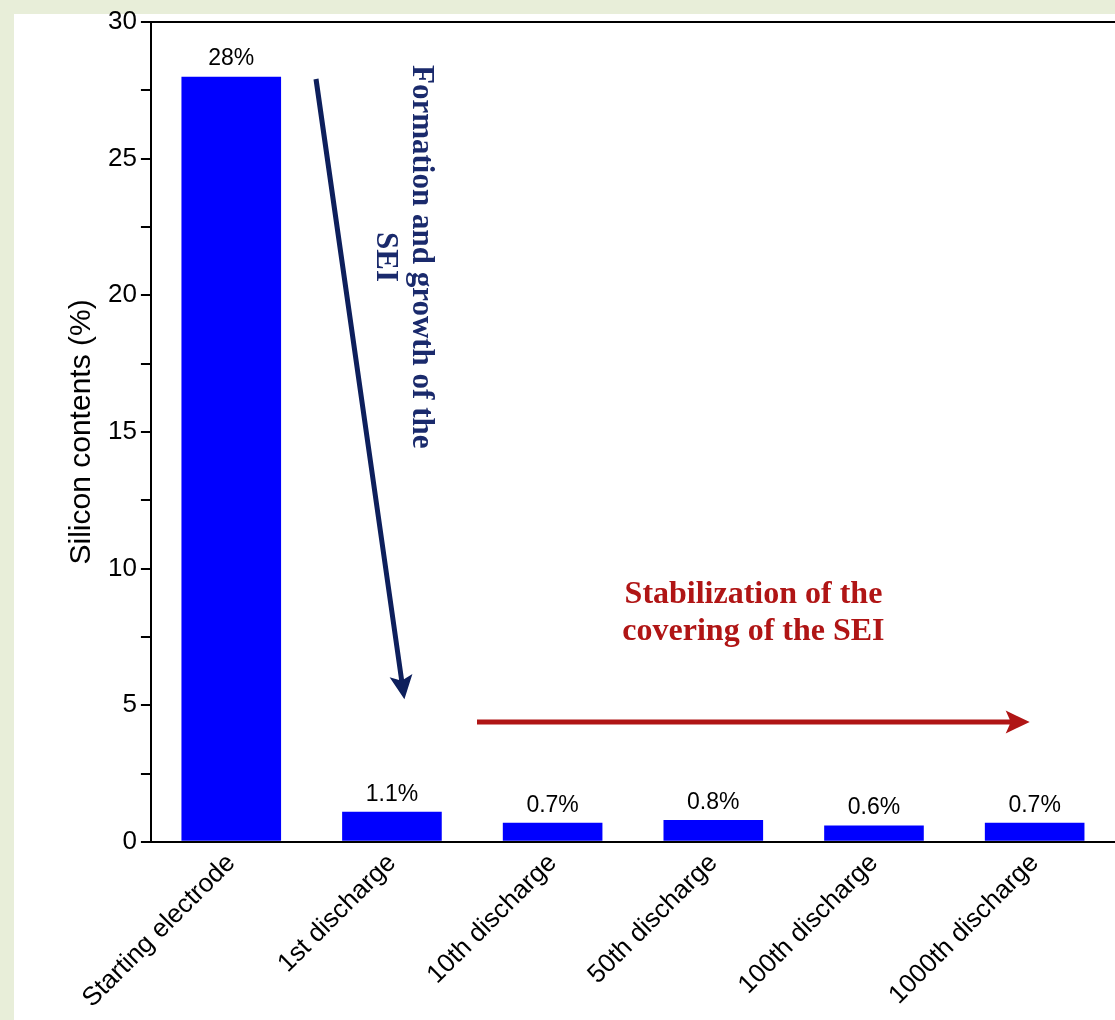 This screenshot has height=1020, width=1115. I want to click on y-tick-label: 10, so click(122, 566).